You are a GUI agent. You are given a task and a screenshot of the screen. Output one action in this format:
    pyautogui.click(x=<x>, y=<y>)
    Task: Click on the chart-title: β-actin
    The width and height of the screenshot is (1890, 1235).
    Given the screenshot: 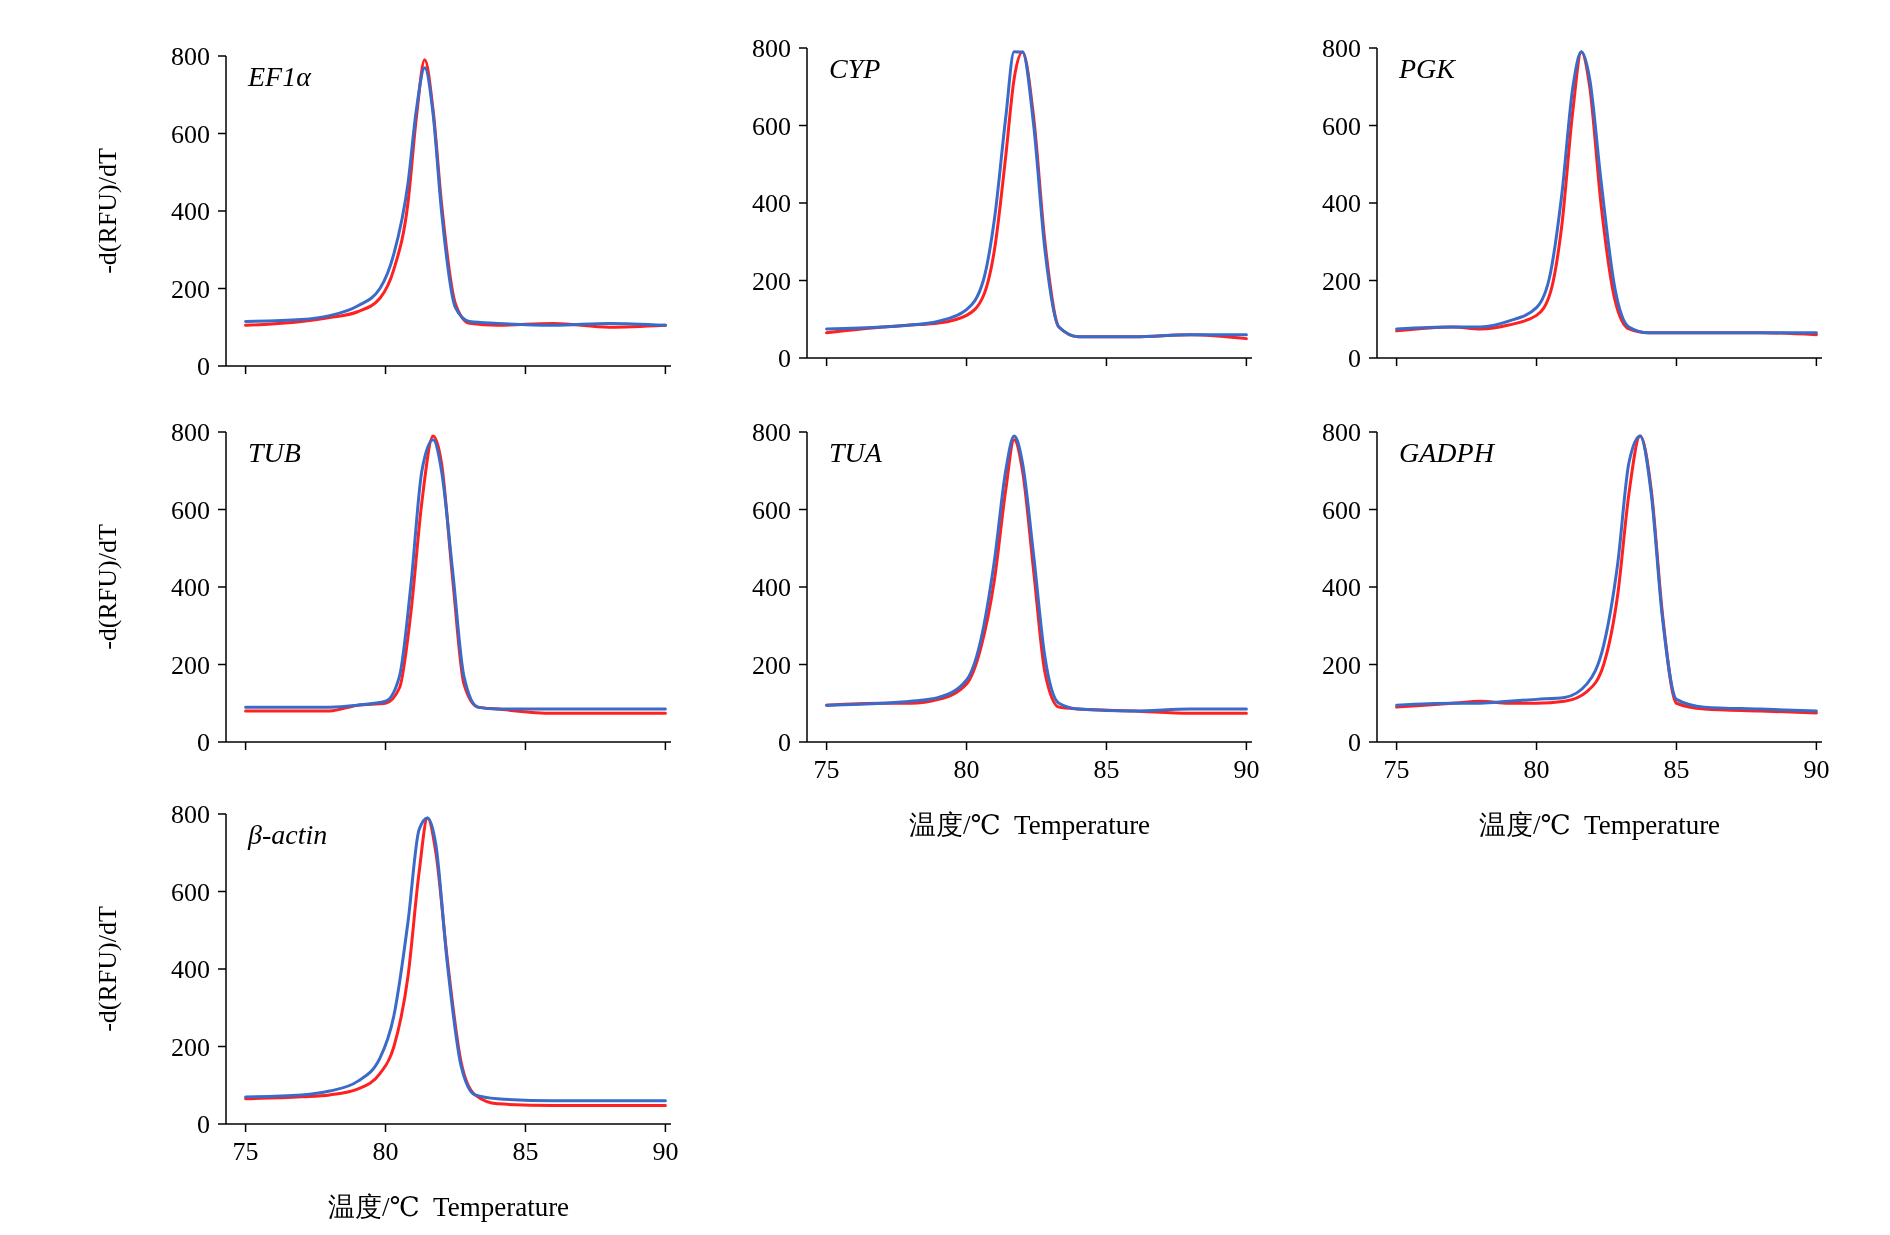 What is the action you would take?
    pyautogui.click(x=287, y=834)
    